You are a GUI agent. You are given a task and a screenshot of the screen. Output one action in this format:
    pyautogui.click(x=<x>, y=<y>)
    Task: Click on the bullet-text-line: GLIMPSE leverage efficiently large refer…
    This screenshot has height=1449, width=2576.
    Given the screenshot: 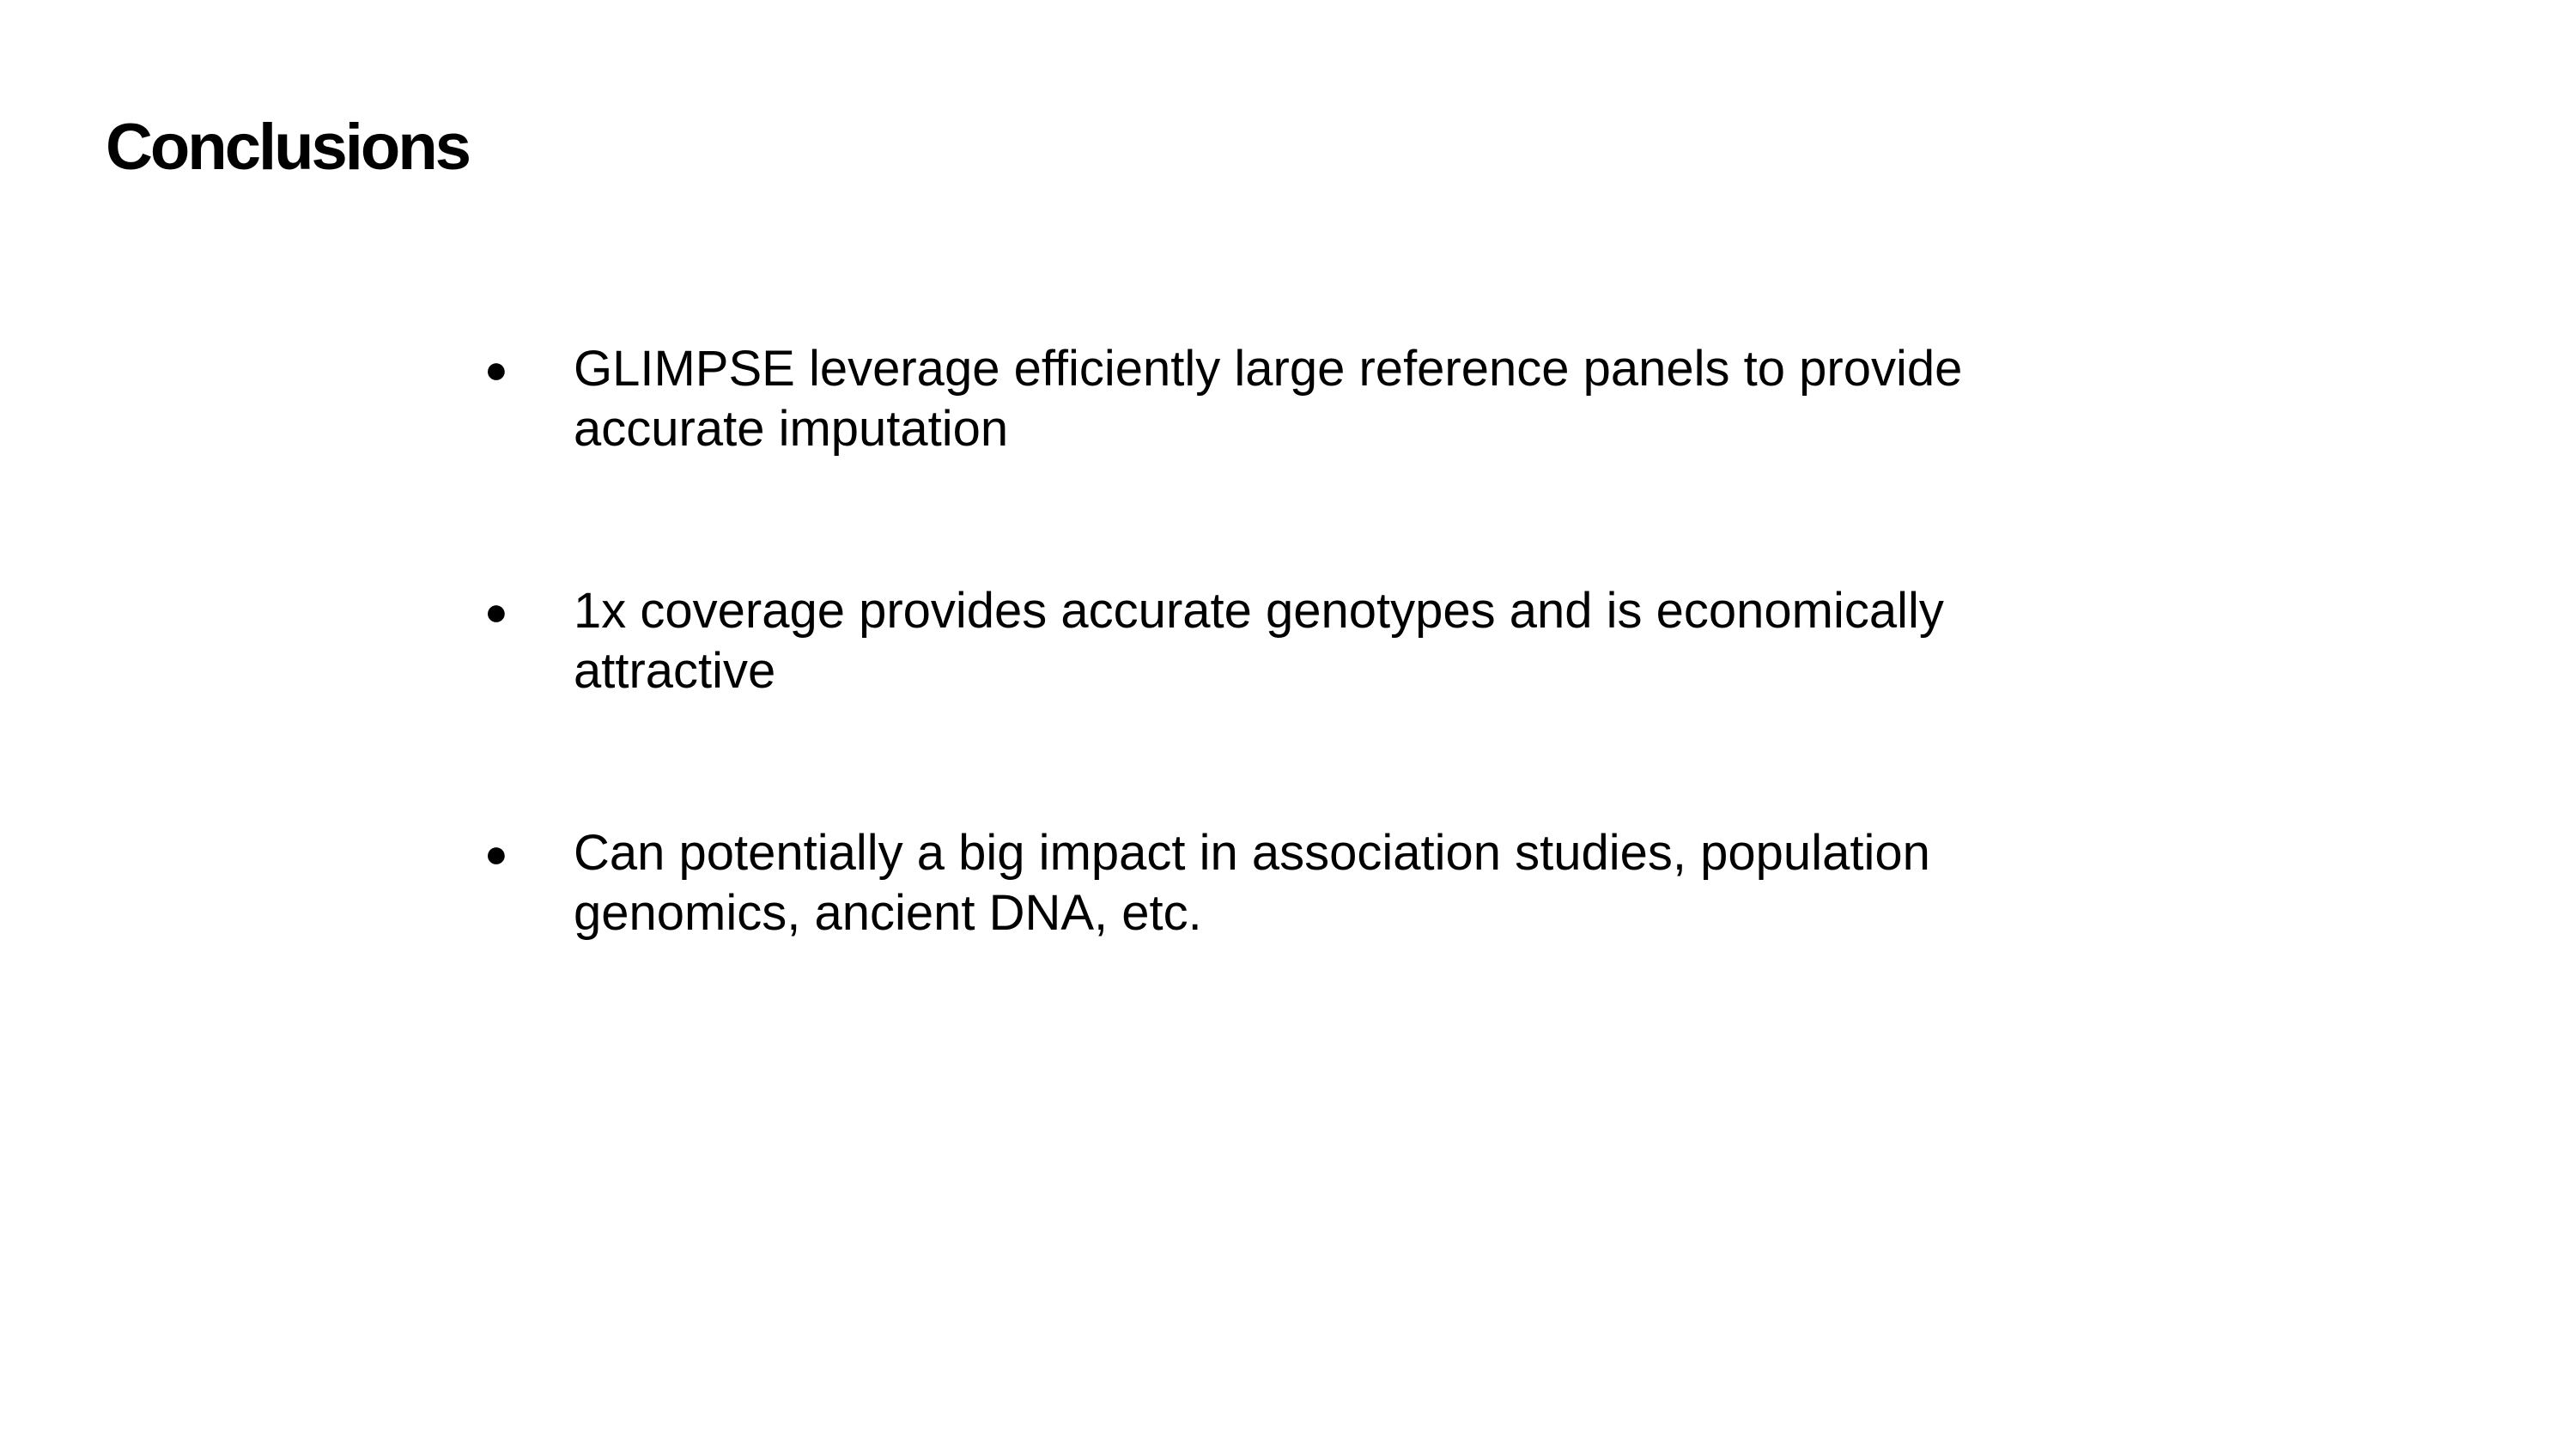 What is the action you would take?
    pyautogui.click(x=1268, y=369)
    